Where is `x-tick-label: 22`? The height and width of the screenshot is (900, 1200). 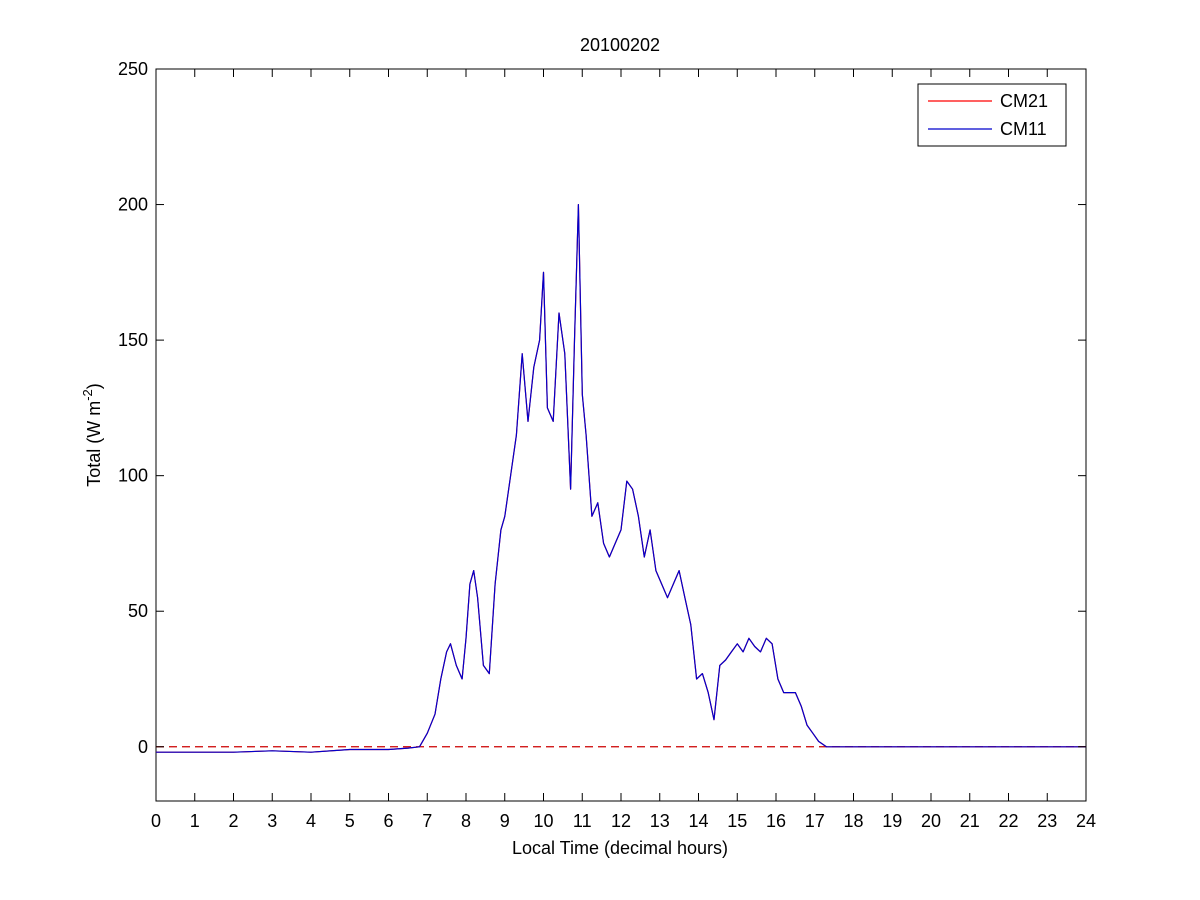 x-tick-label: 22 is located at coordinates (1008, 821).